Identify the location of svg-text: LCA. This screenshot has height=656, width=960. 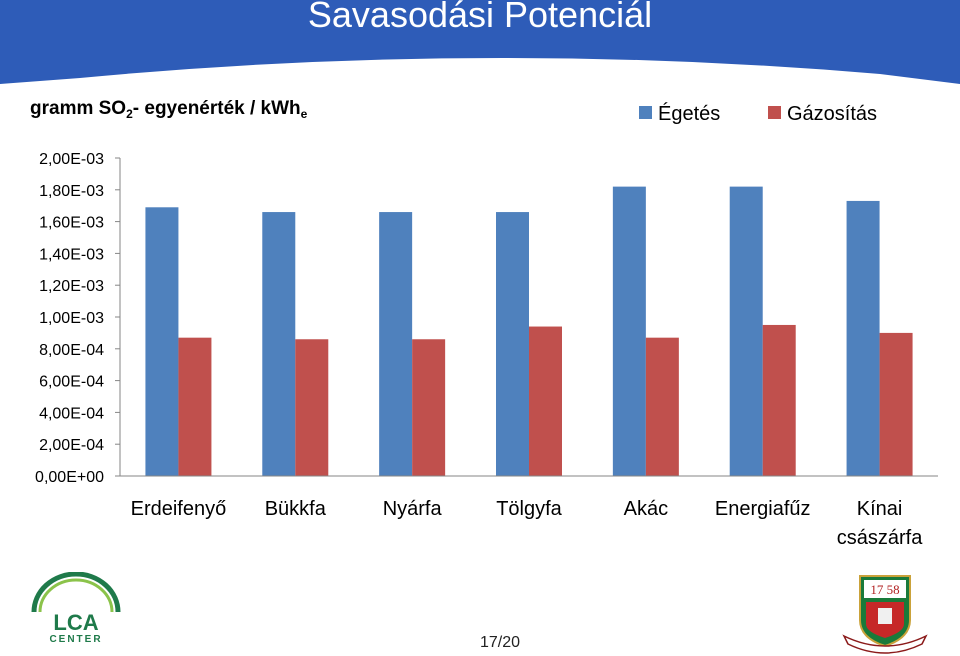
(75, 622).